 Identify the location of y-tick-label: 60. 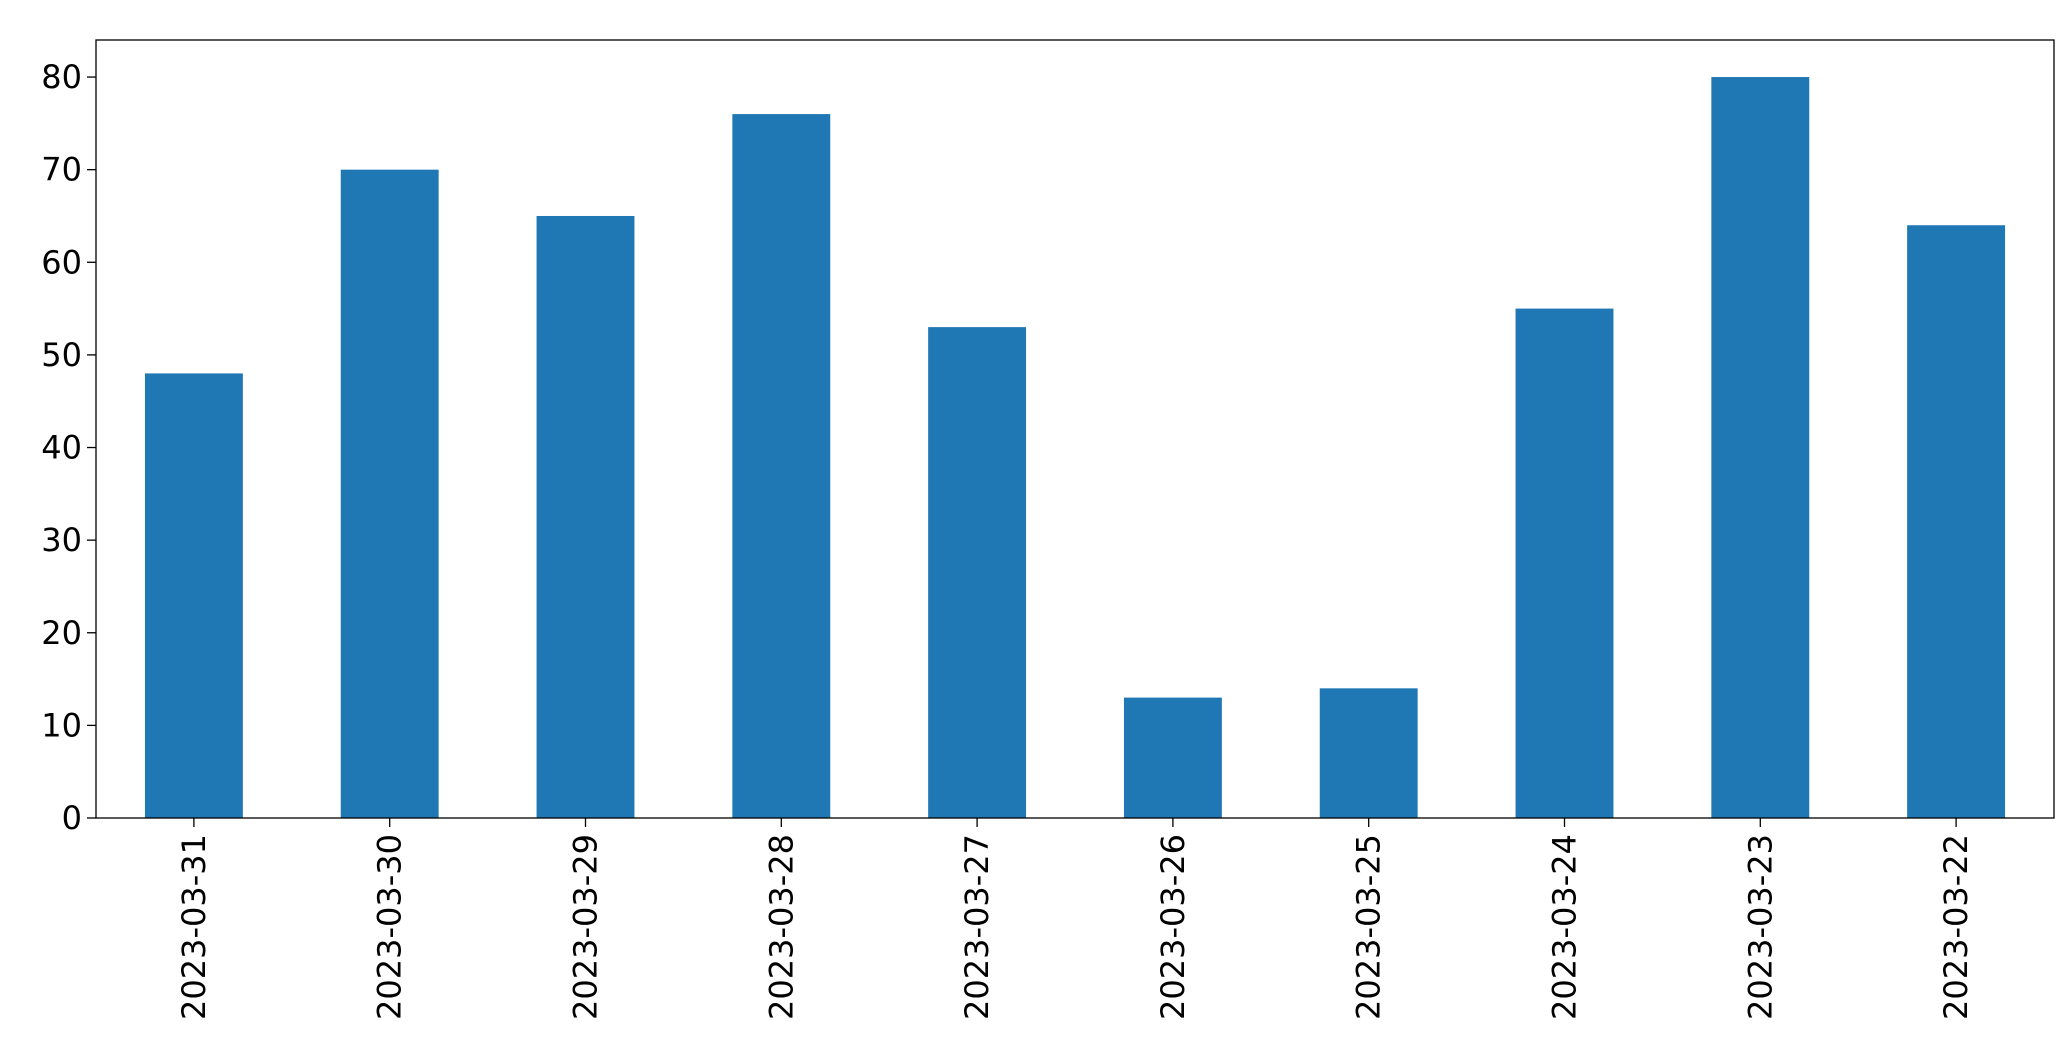
(61, 262).